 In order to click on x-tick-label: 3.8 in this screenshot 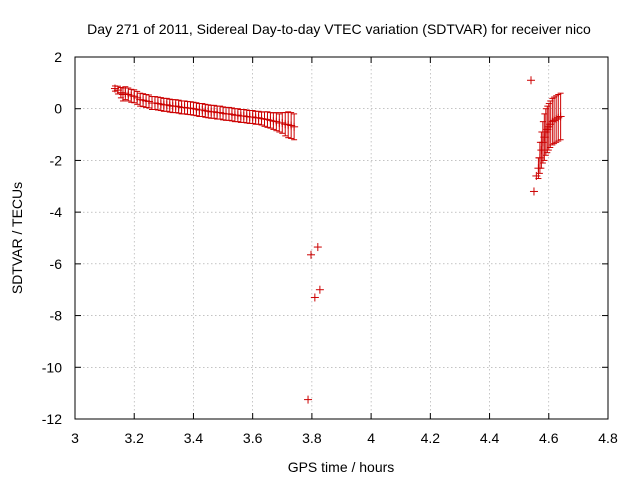, I will do `click(312, 438)`.